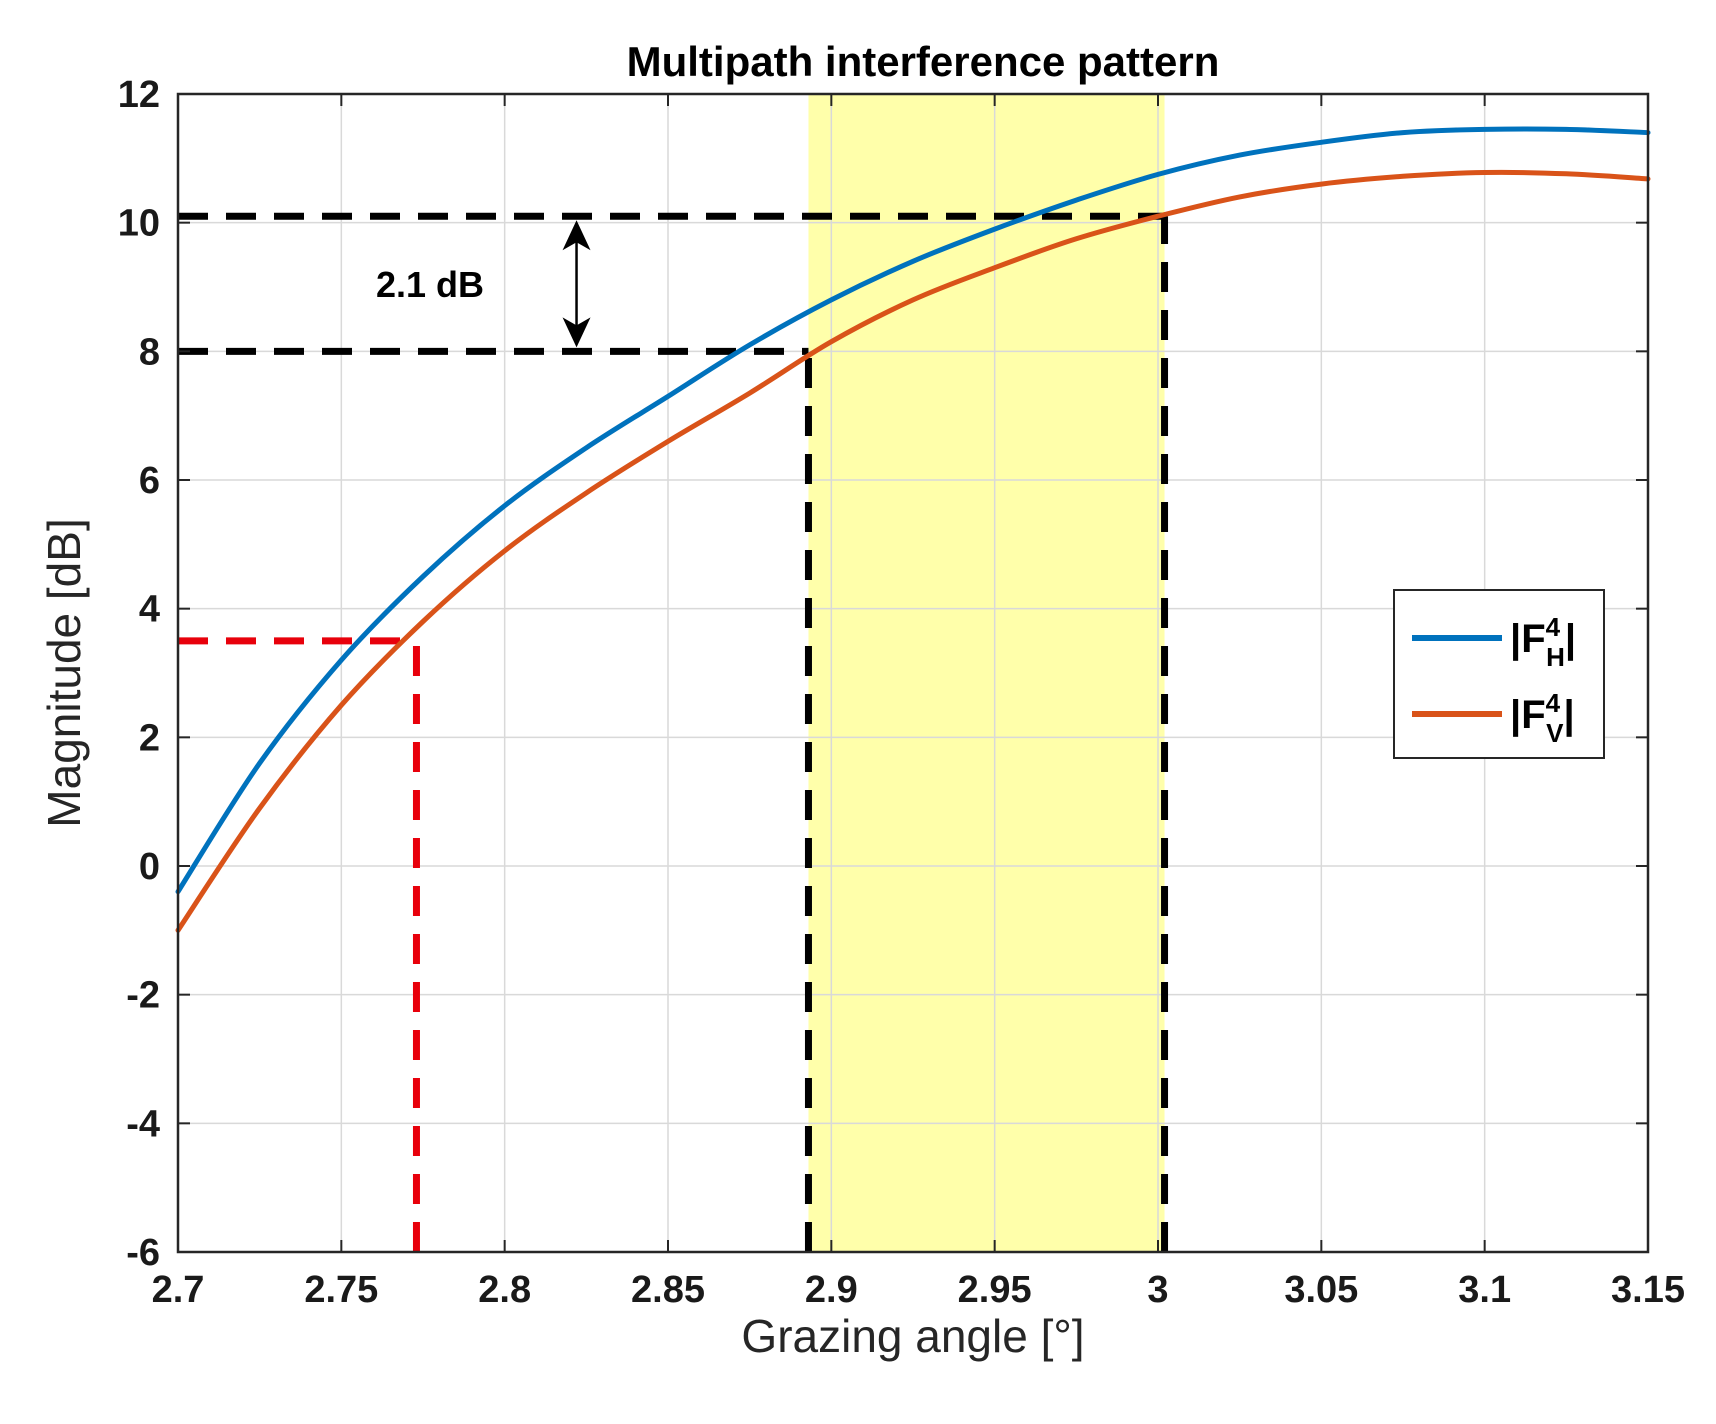 This screenshot has width=1716, height=1424. I want to click on x-tick-label: 2.9, so click(831, 1290).